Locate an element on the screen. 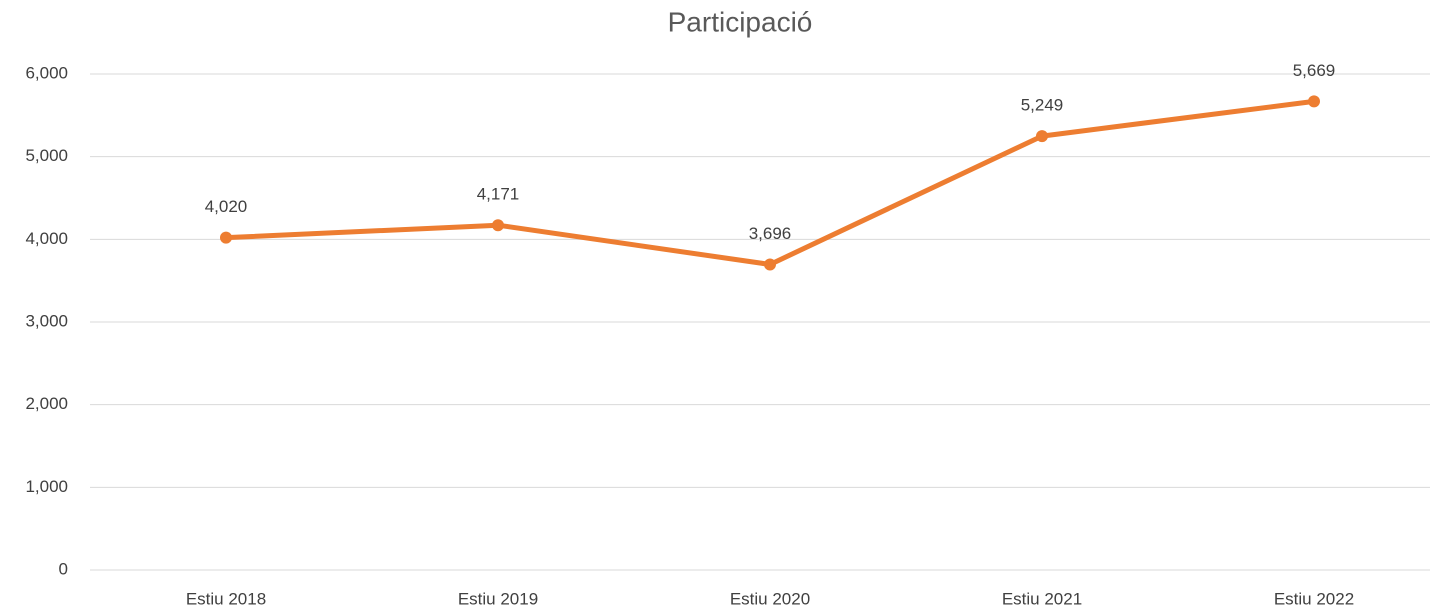 The image size is (1439, 610). x-tick-label: Estiu 2022 is located at coordinates (1314, 598).